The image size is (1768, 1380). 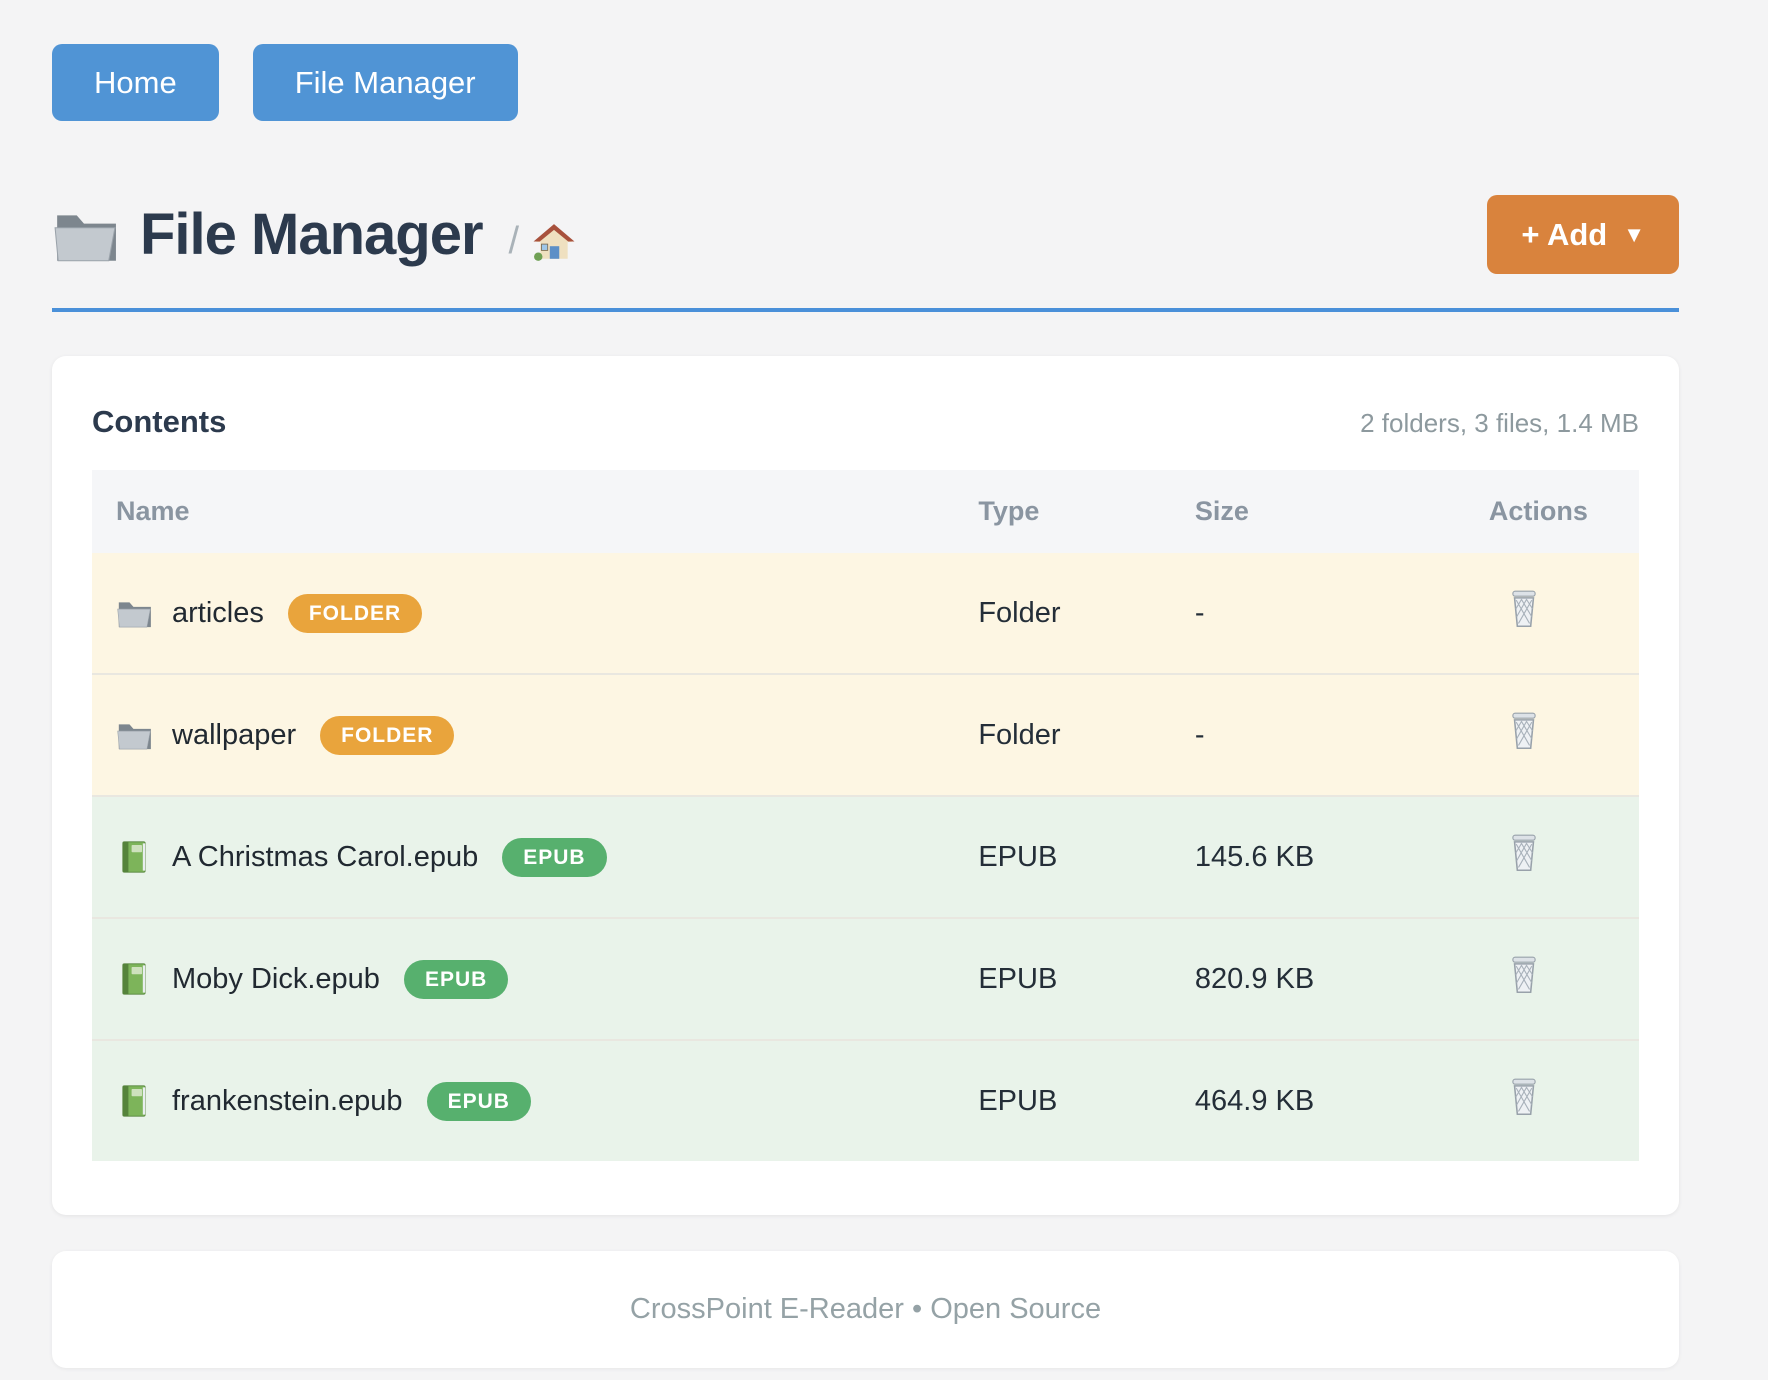 I want to click on title-group: File Manager /, so click(x=314, y=234).